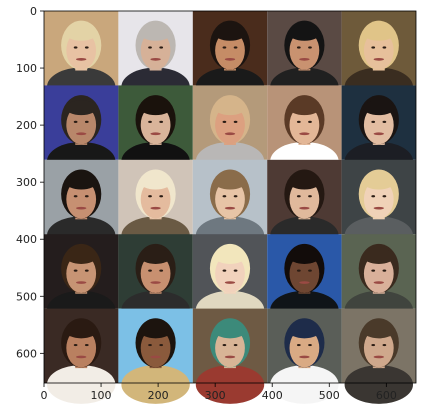 The width and height of the screenshot is (425, 418). What do you see at coordinates (329, 395) in the screenshot?
I see `x-tick-label: 500` at bounding box center [329, 395].